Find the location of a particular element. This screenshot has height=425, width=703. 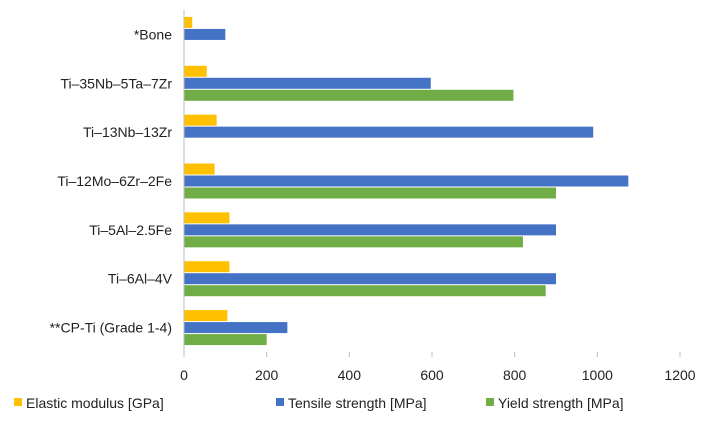

legend-swatch-elastic-modulus-gpa is located at coordinates (18, 402).